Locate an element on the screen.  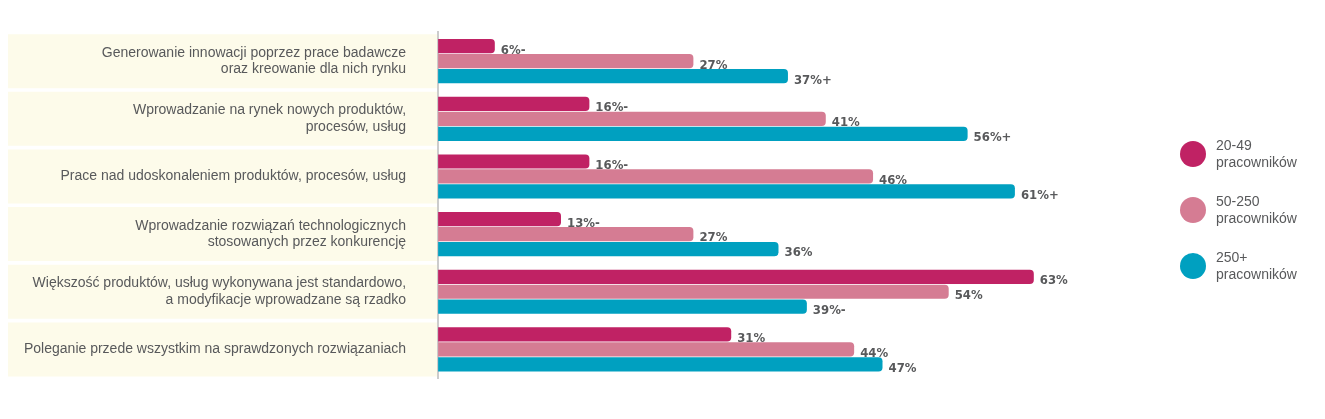
y-tick-label: Wprowadzanie na rynek nowych produktów, procesów, usług is located at coordinates (269, 118).